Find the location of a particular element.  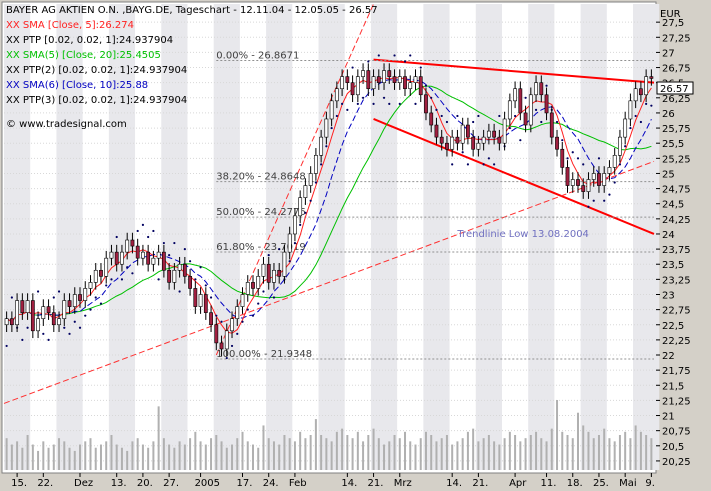

legend-entry: XX PTP(2) [0.02, 0.02, 1]:24.937904 is located at coordinates (96, 70).